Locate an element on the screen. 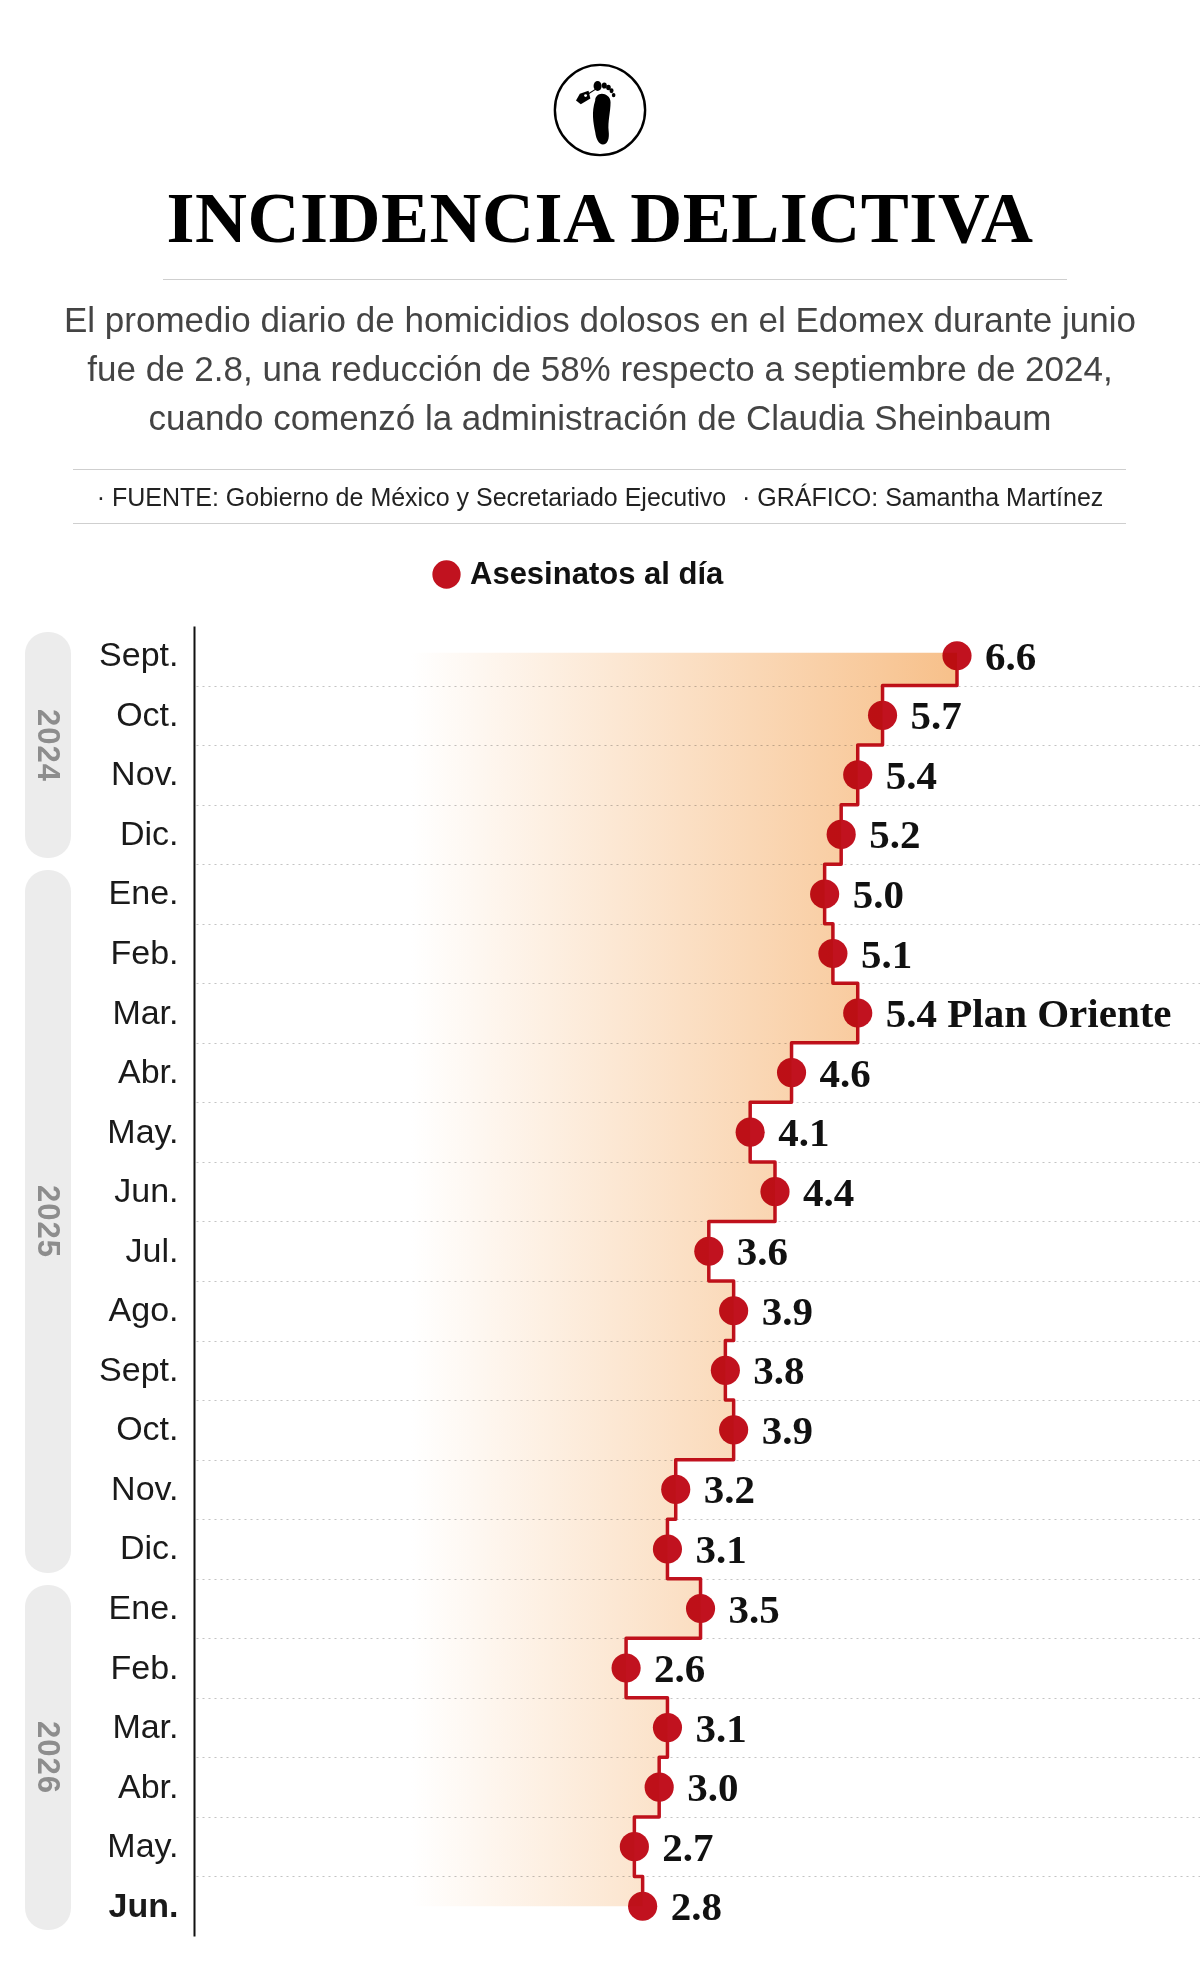 This screenshot has width=1200, height=1962. data-label: 3.5 is located at coordinates (754, 1608).